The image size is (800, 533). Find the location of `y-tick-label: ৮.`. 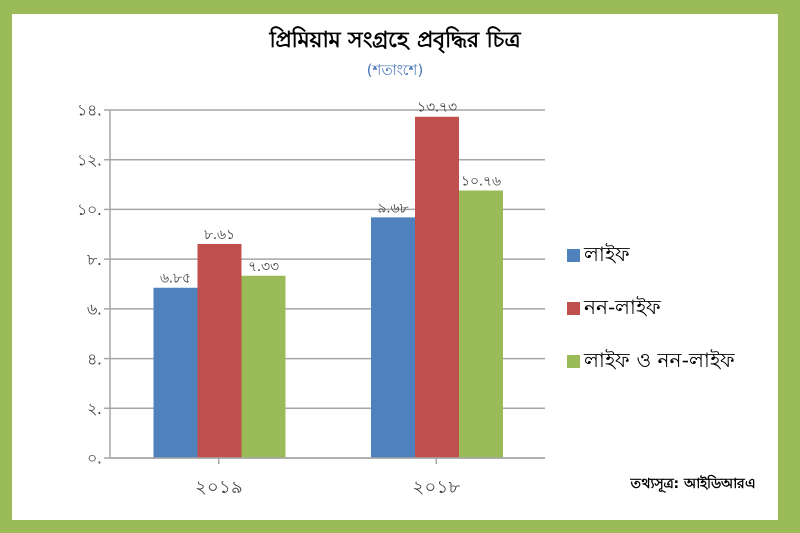

y-tick-label: ৮. is located at coordinates (94, 259).